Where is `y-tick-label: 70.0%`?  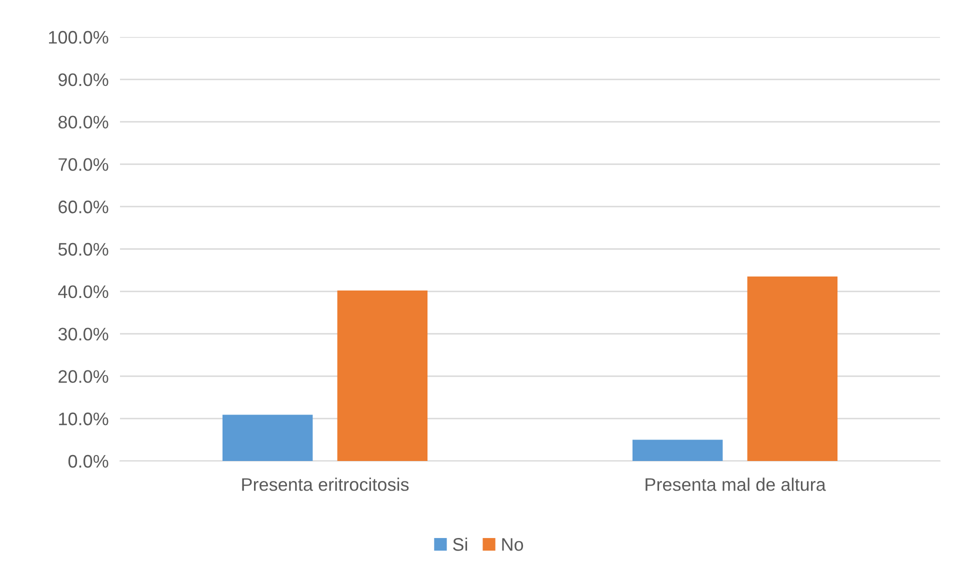 y-tick-label: 70.0% is located at coordinates (83, 164).